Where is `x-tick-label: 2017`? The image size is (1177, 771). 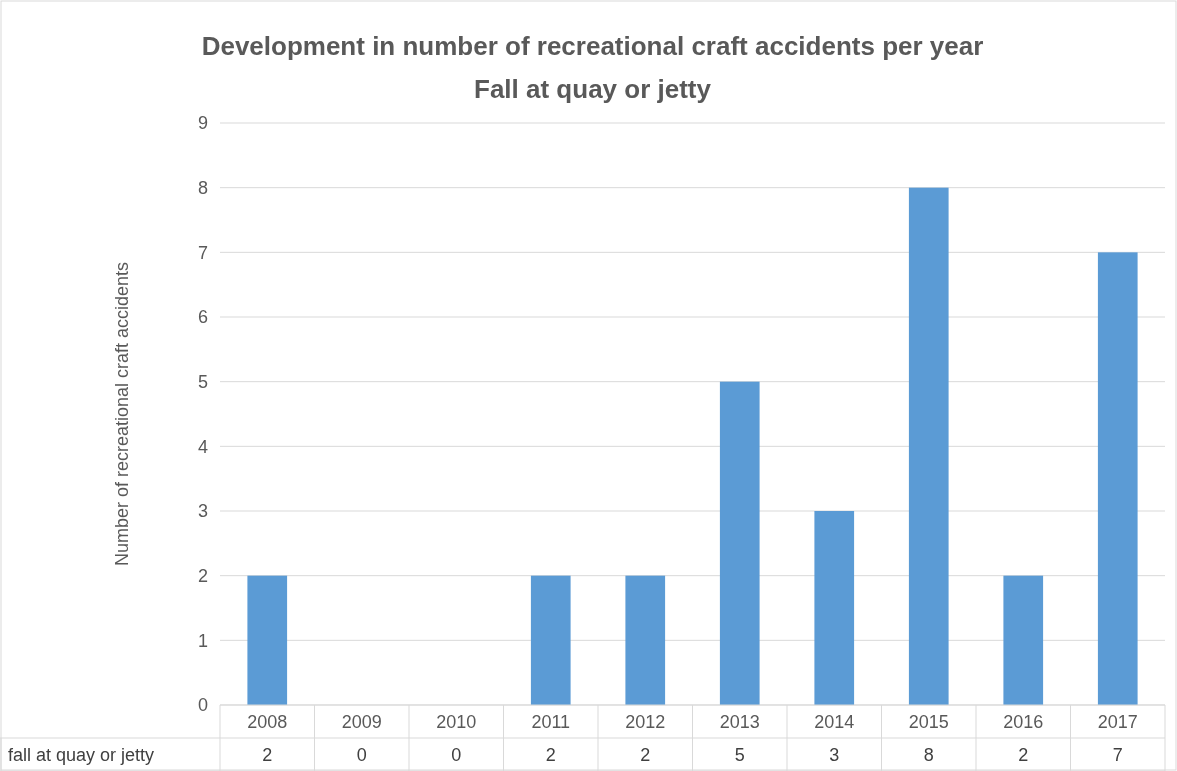
x-tick-label: 2017 is located at coordinates (1117, 721).